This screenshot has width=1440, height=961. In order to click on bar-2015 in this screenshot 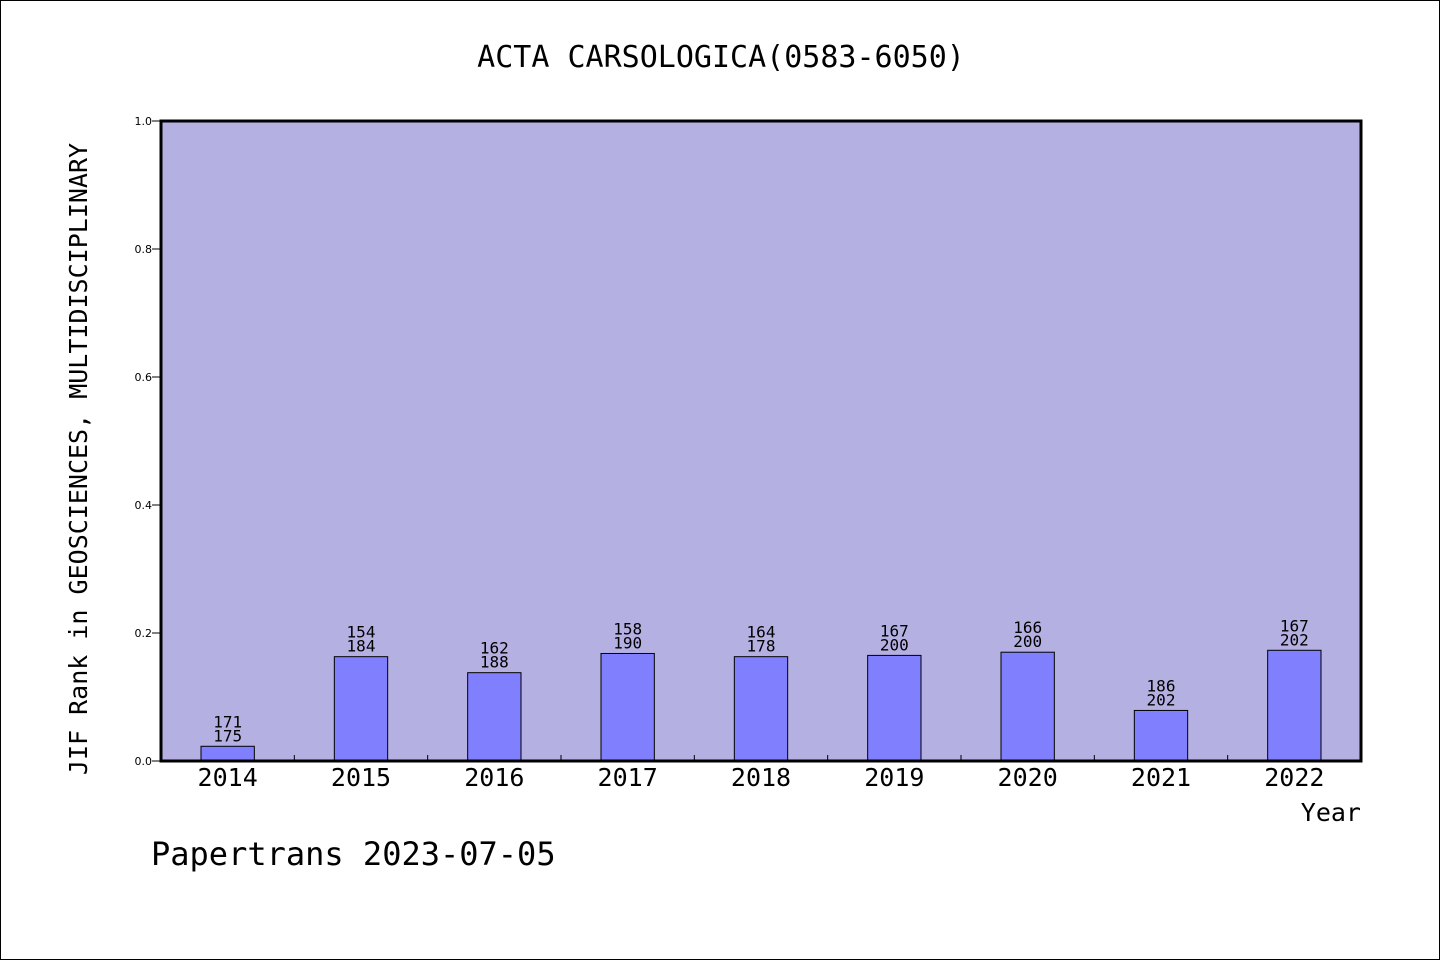, I will do `click(361, 709)`.